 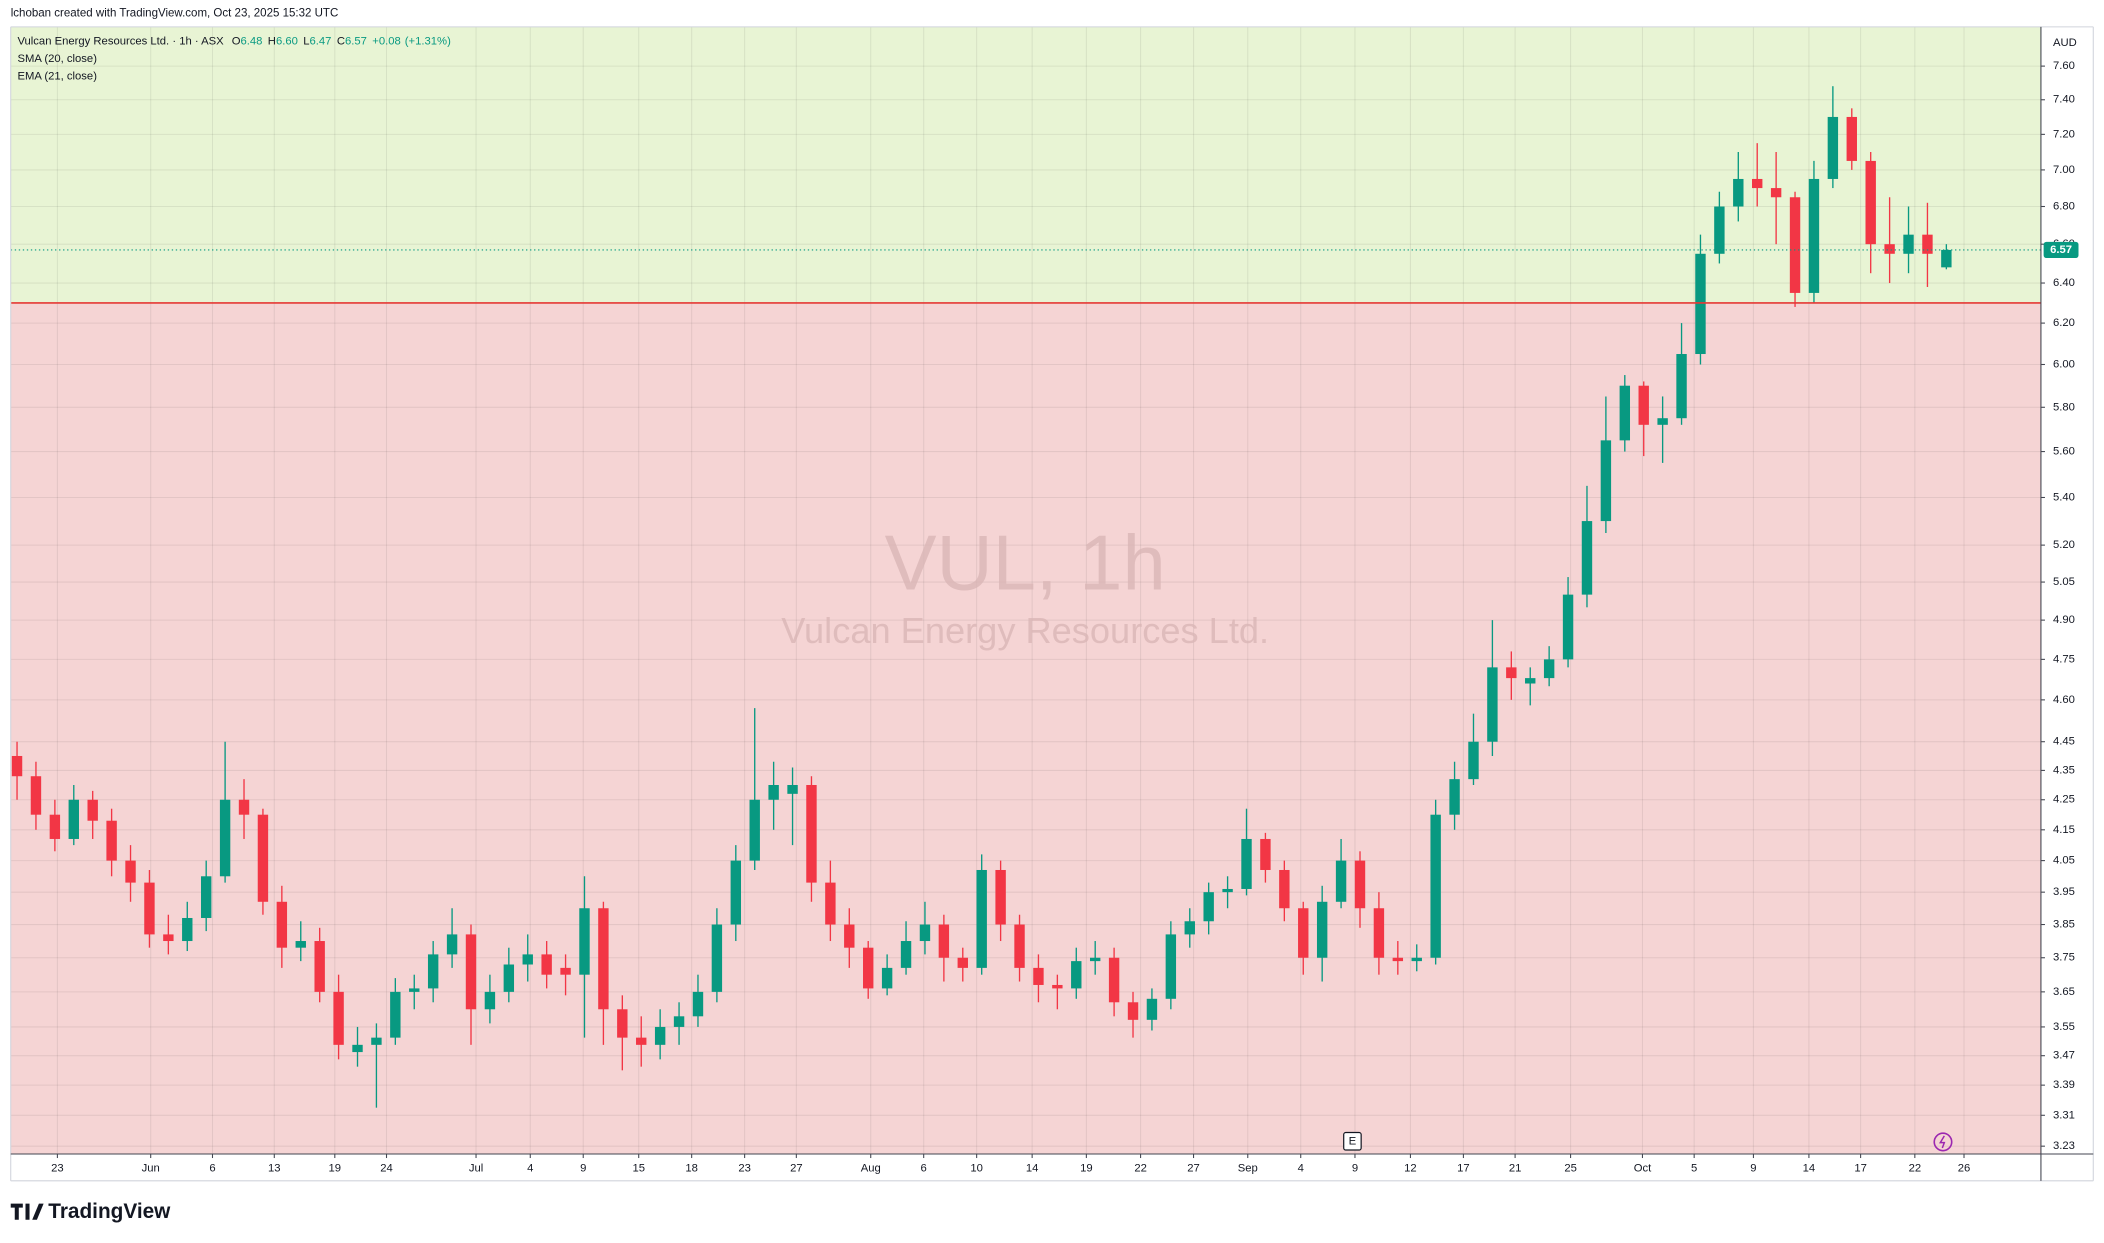 I want to click on event-marker, so click(x=1352, y=1141).